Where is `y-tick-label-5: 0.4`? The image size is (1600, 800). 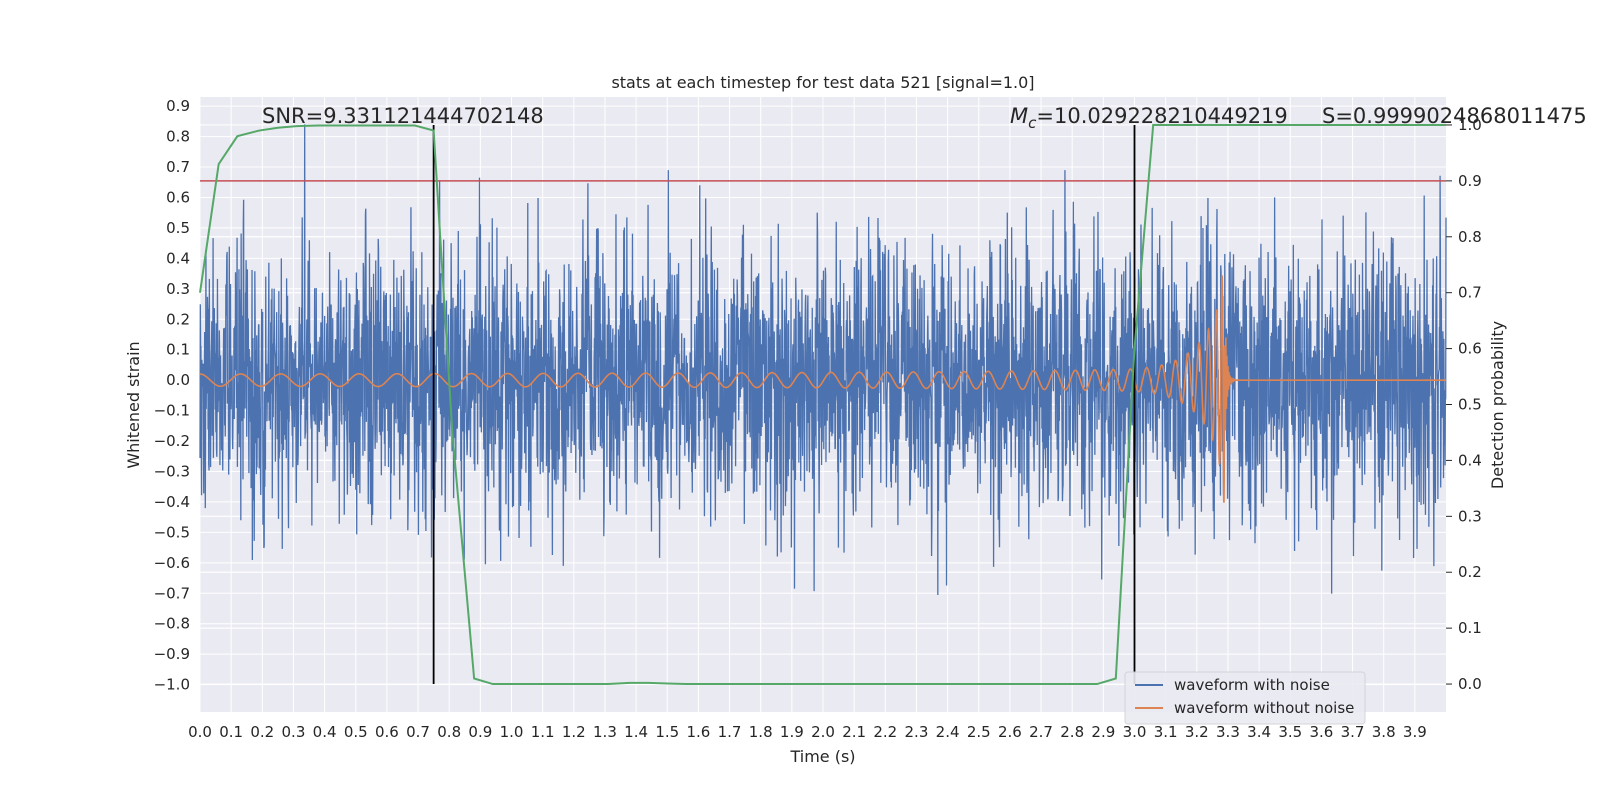
y-tick-label-5: 0.4 is located at coordinates (178, 258).